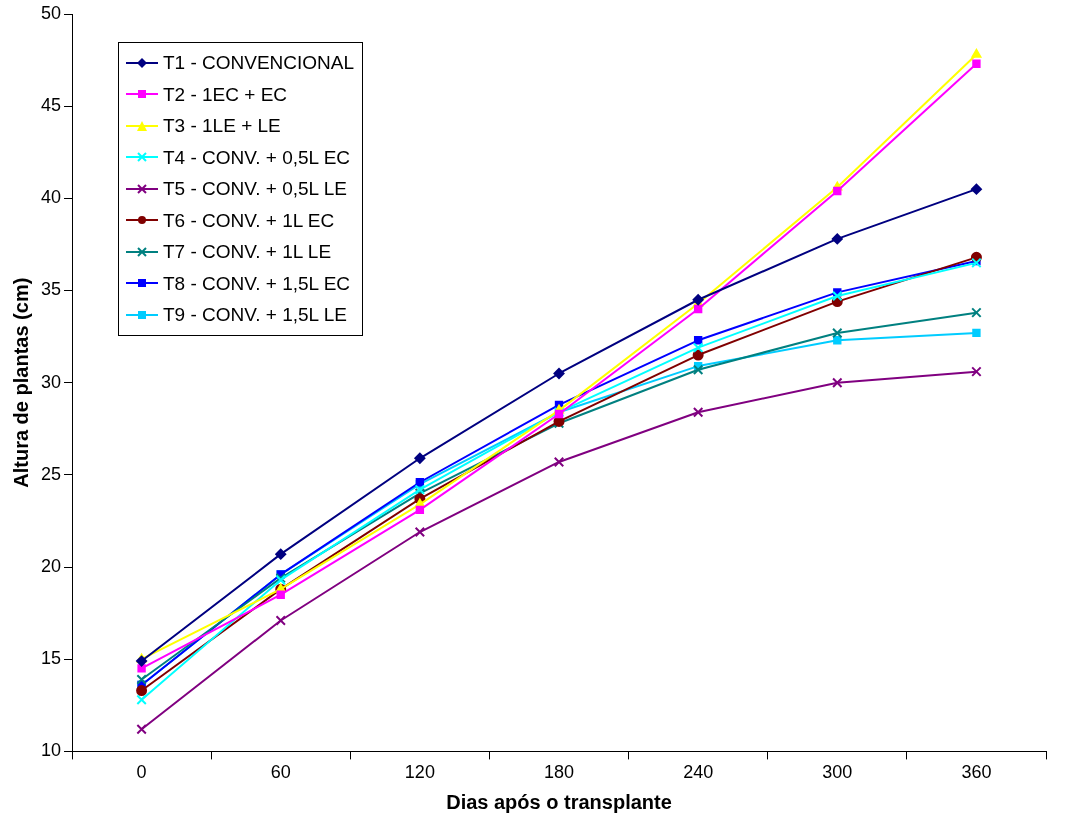 This screenshot has height=823, width=1066. What do you see at coordinates (51, 12) in the screenshot?
I see `y-tick-label: 50` at bounding box center [51, 12].